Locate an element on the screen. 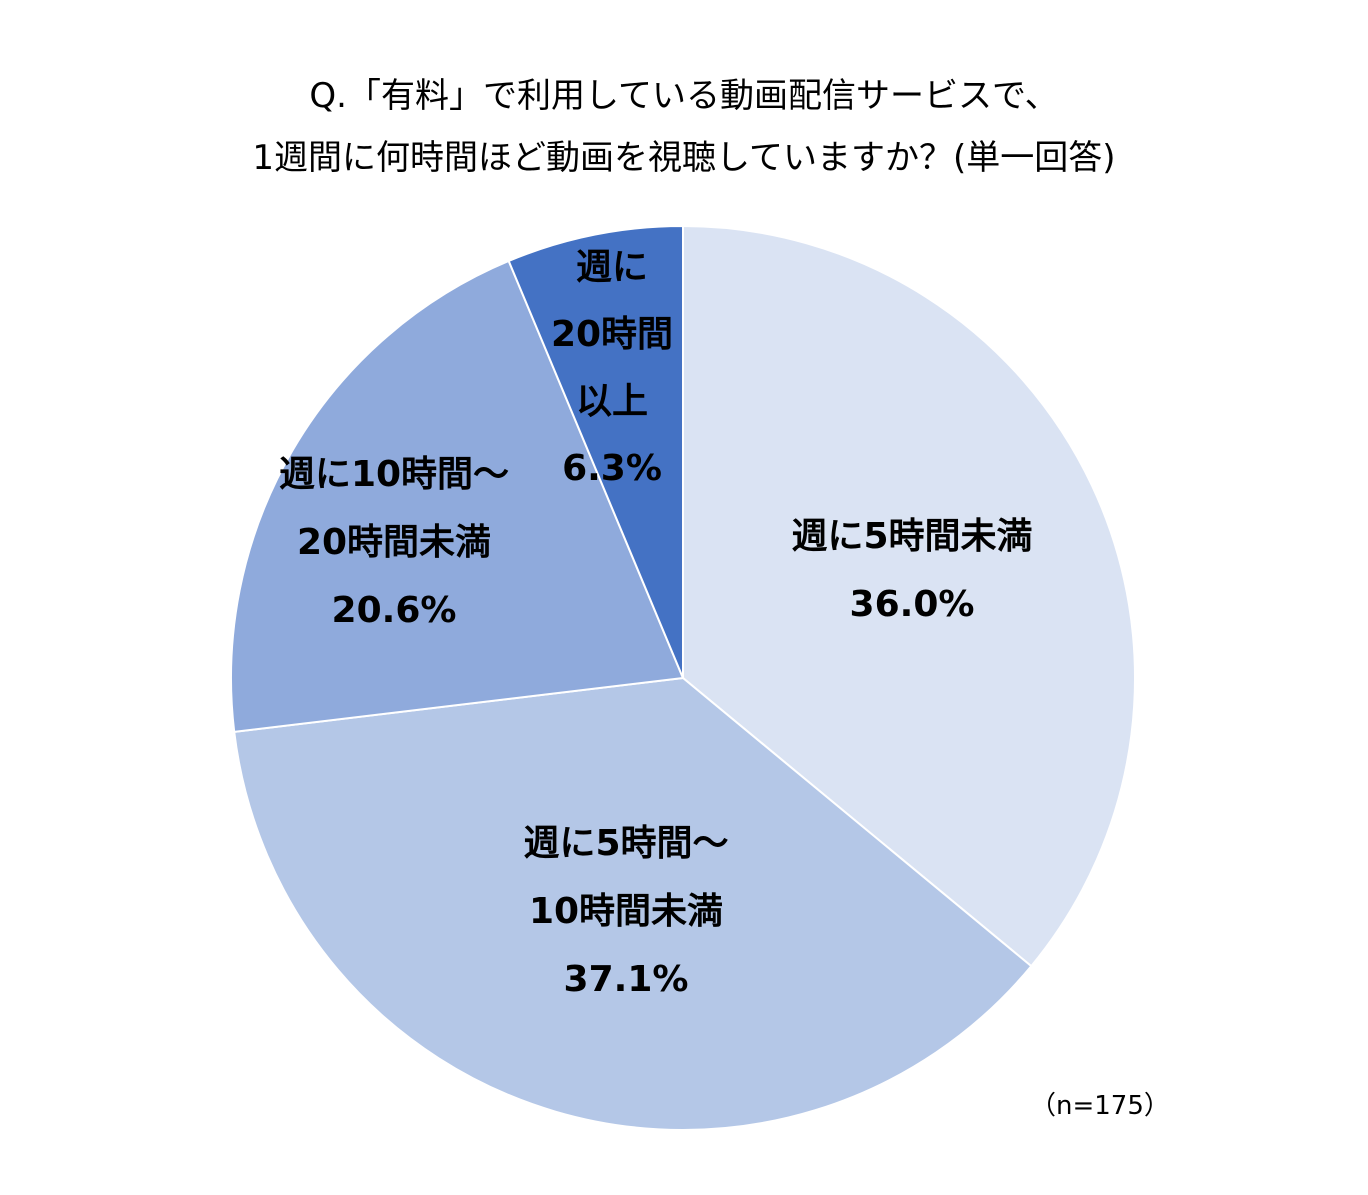 The width and height of the screenshot is (1368, 1195). slice-value-label-2: 20.6% is located at coordinates (394, 610).